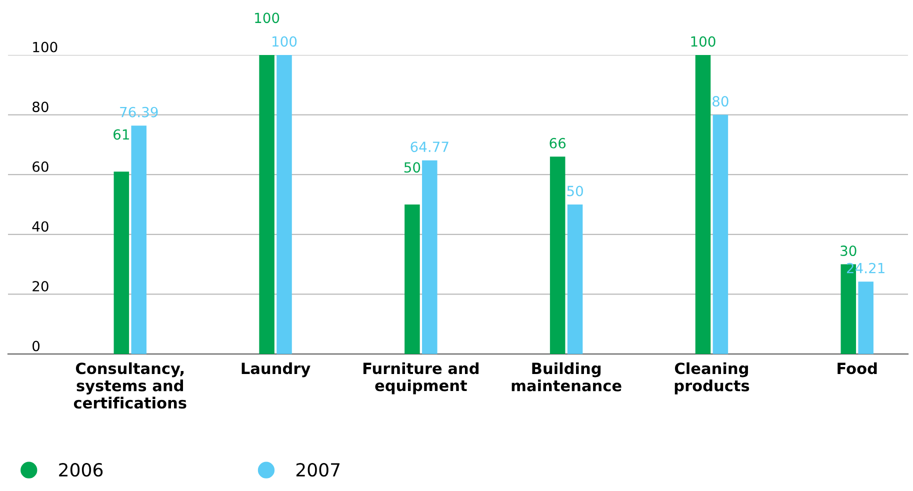 Image resolution: width=913 pixels, height=491 pixels. What do you see at coordinates (567, 377) in the screenshot?
I see `x-tick-label: Building maintenance` at bounding box center [567, 377].